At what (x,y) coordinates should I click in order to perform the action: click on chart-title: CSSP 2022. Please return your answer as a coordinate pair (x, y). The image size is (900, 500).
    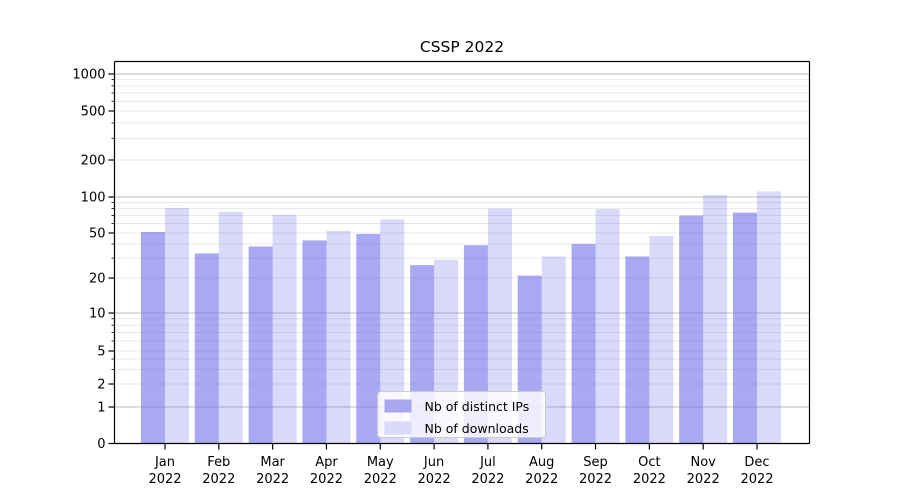
    Looking at the image, I should click on (462, 47).